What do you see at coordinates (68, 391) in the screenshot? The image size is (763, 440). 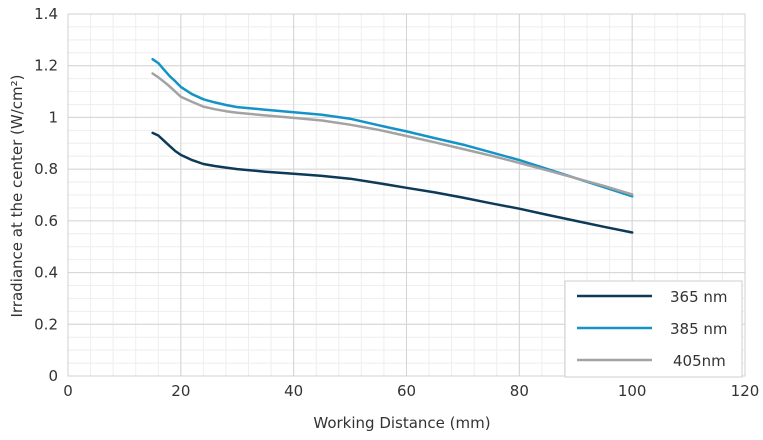 I see `x-tick-label: 0` at bounding box center [68, 391].